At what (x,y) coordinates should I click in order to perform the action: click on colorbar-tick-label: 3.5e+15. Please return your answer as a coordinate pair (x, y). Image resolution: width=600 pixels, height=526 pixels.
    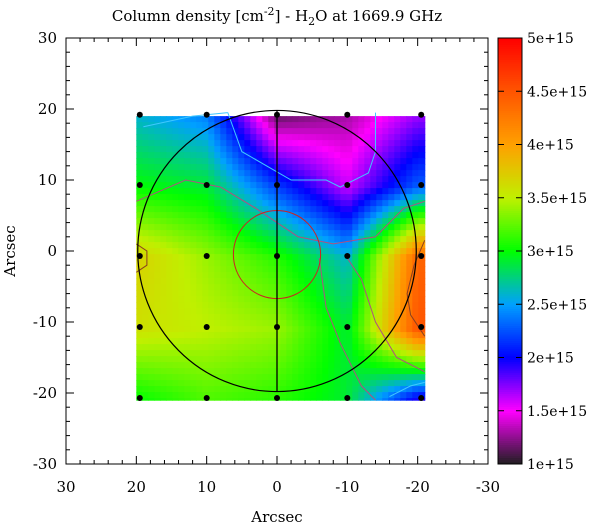
    Looking at the image, I should click on (557, 199).